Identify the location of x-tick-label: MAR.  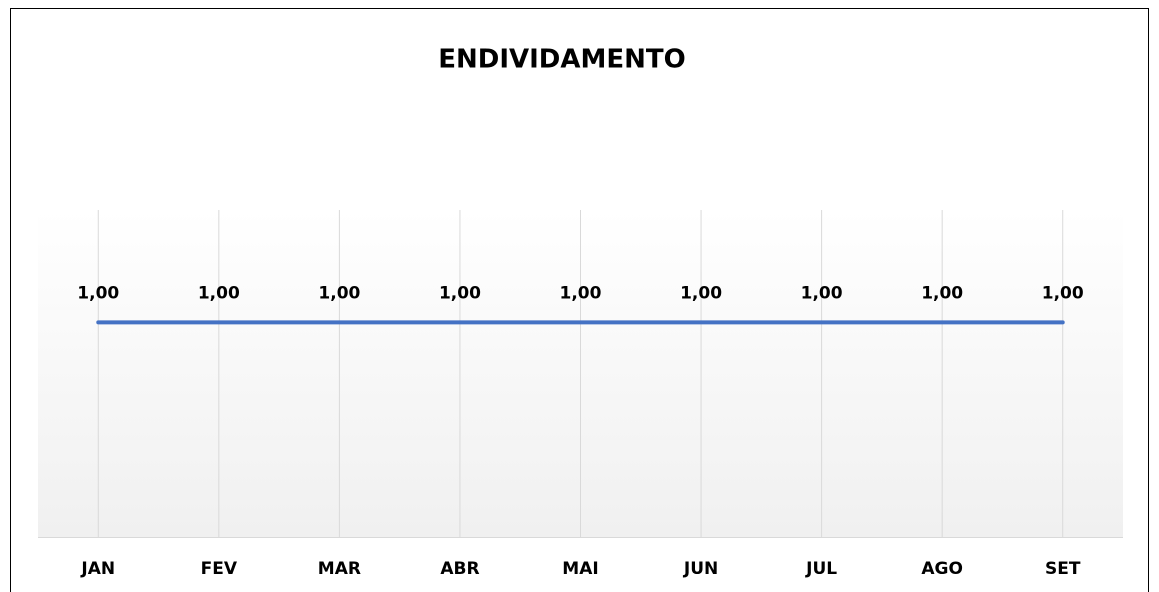
(339, 569).